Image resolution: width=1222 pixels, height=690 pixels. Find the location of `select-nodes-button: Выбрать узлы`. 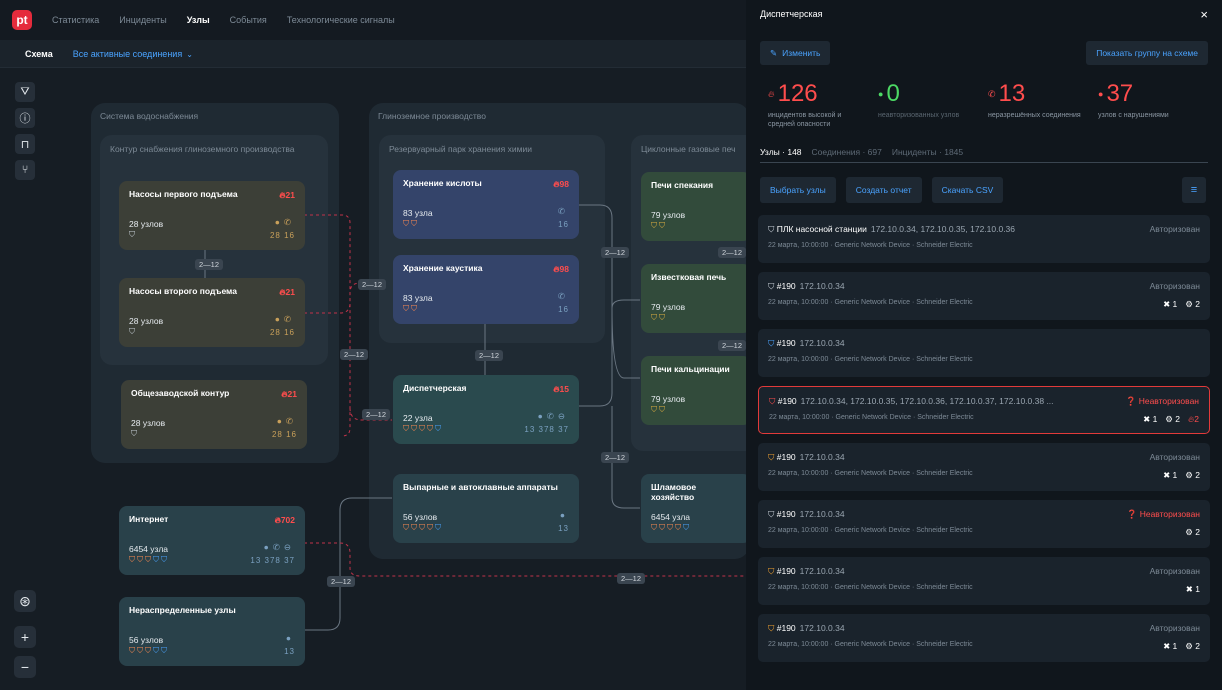

select-nodes-button: Выбрать узлы is located at coordinates (798, 190).